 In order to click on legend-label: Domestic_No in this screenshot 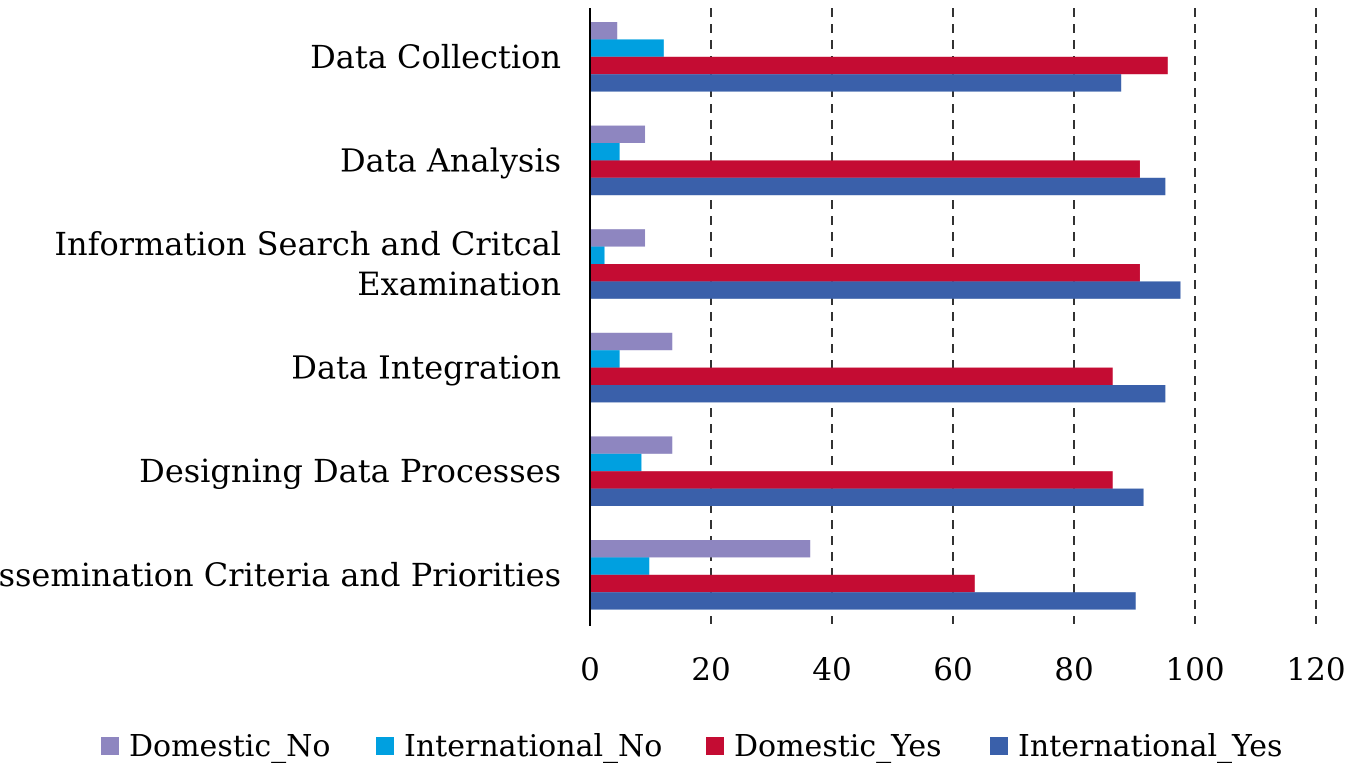, I will do `click(229, 746)`.